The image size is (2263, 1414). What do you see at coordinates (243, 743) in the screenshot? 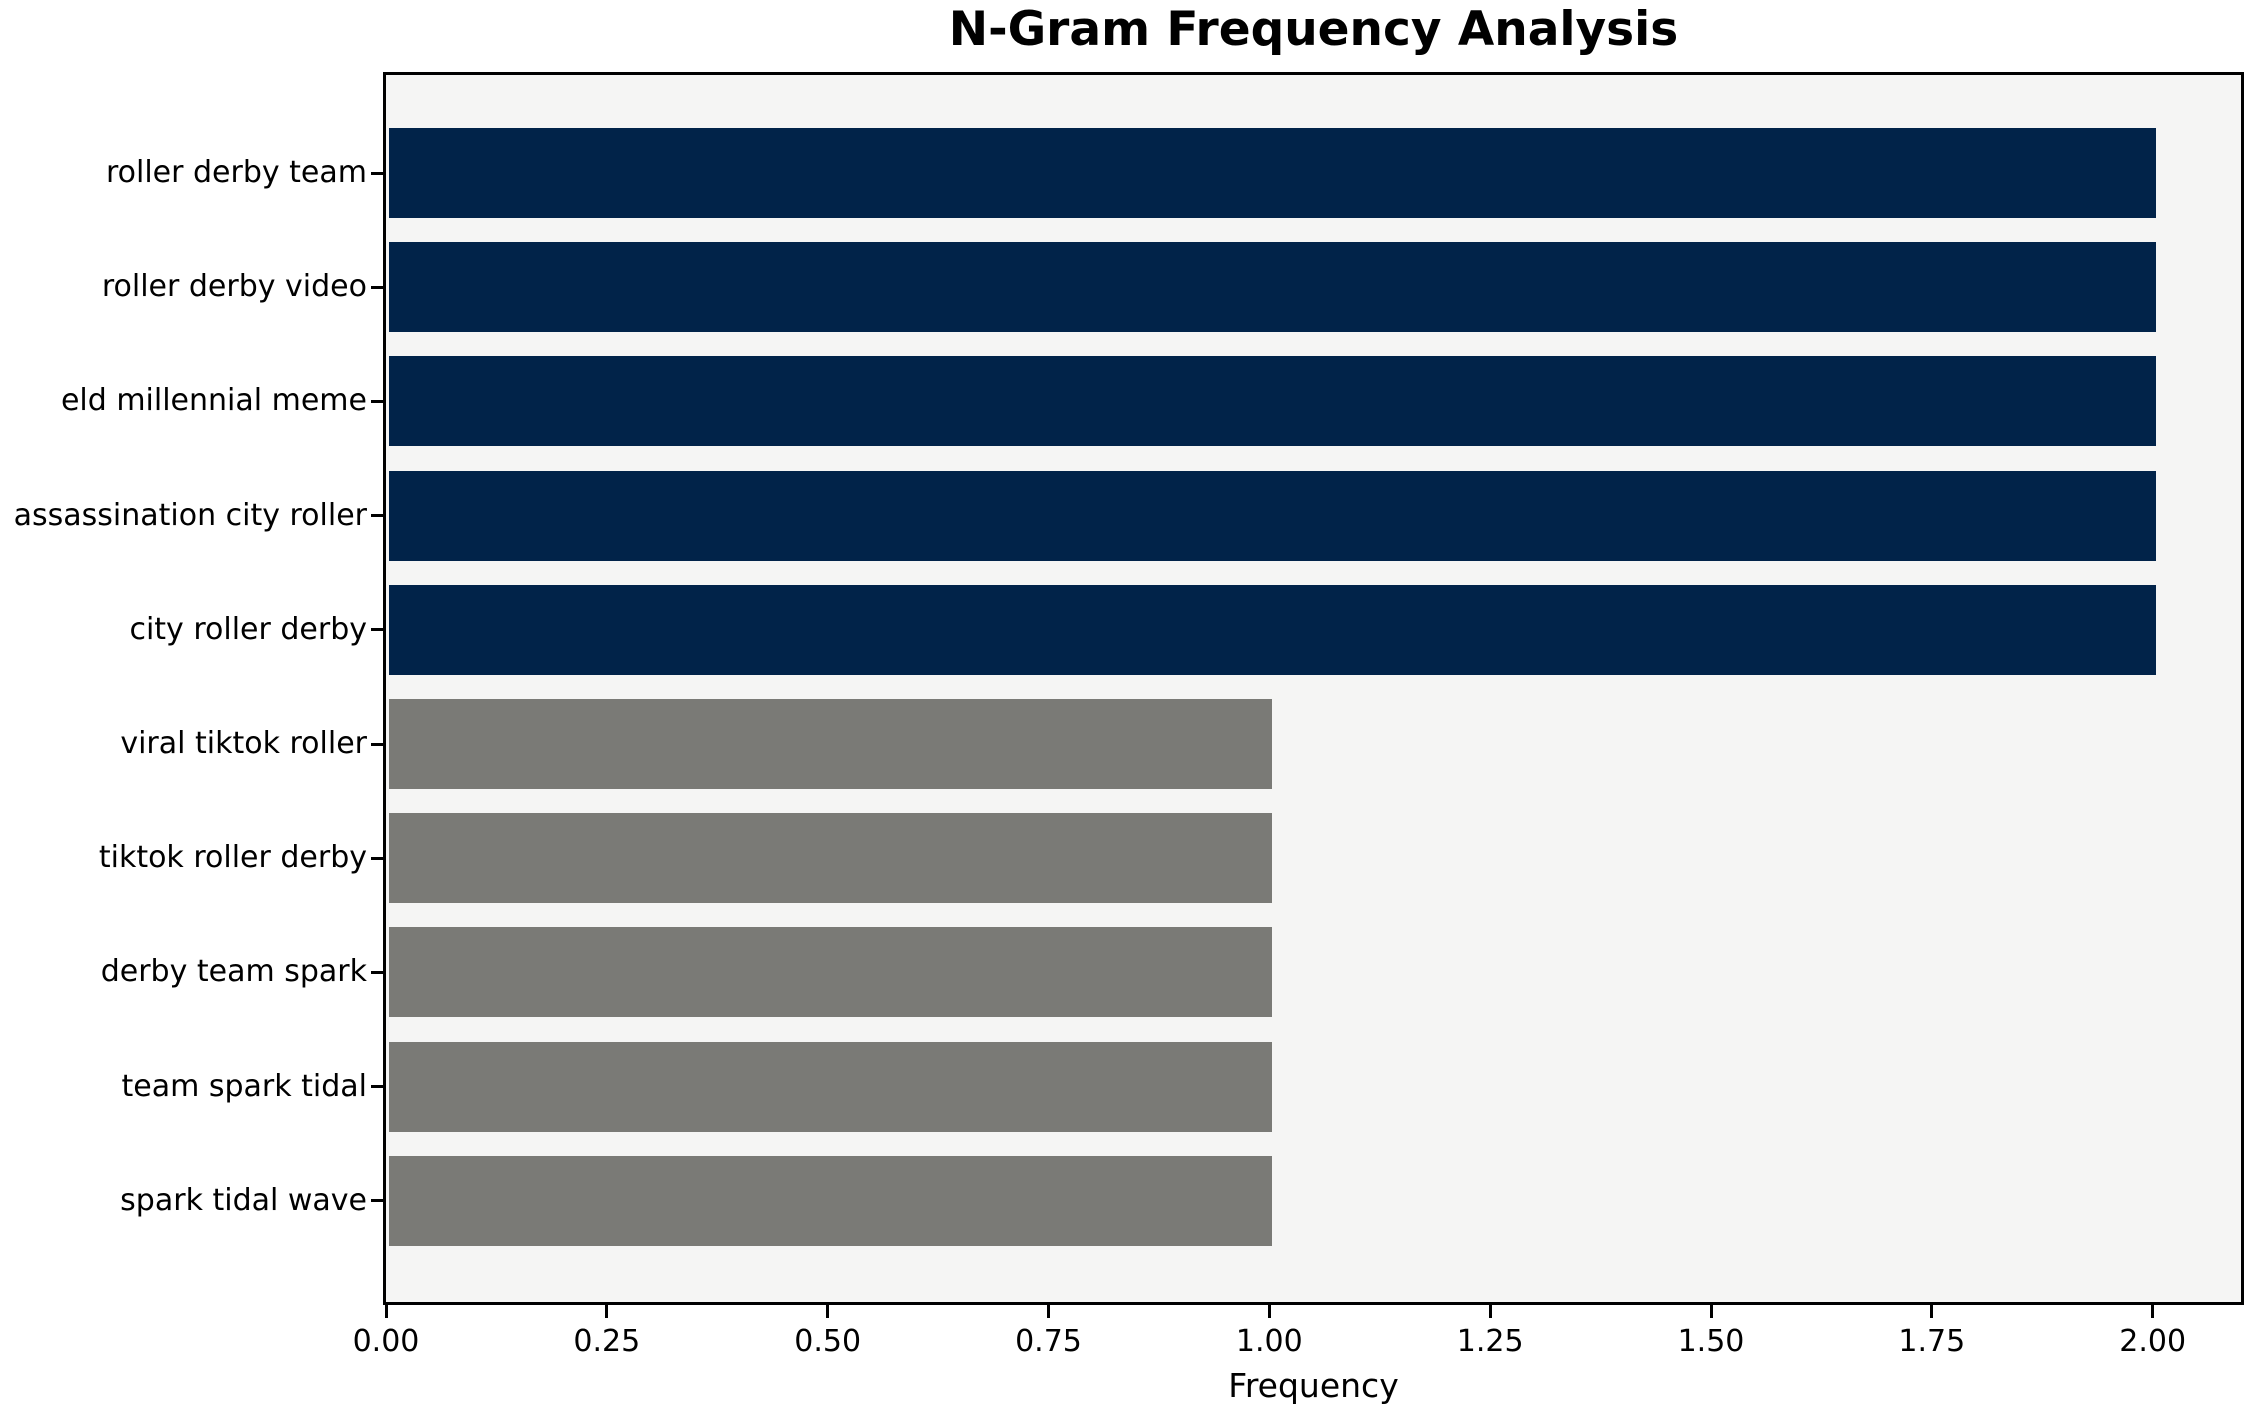
I see `y-tick-label: viral tiktok roller` at bounding box center [243, 743].